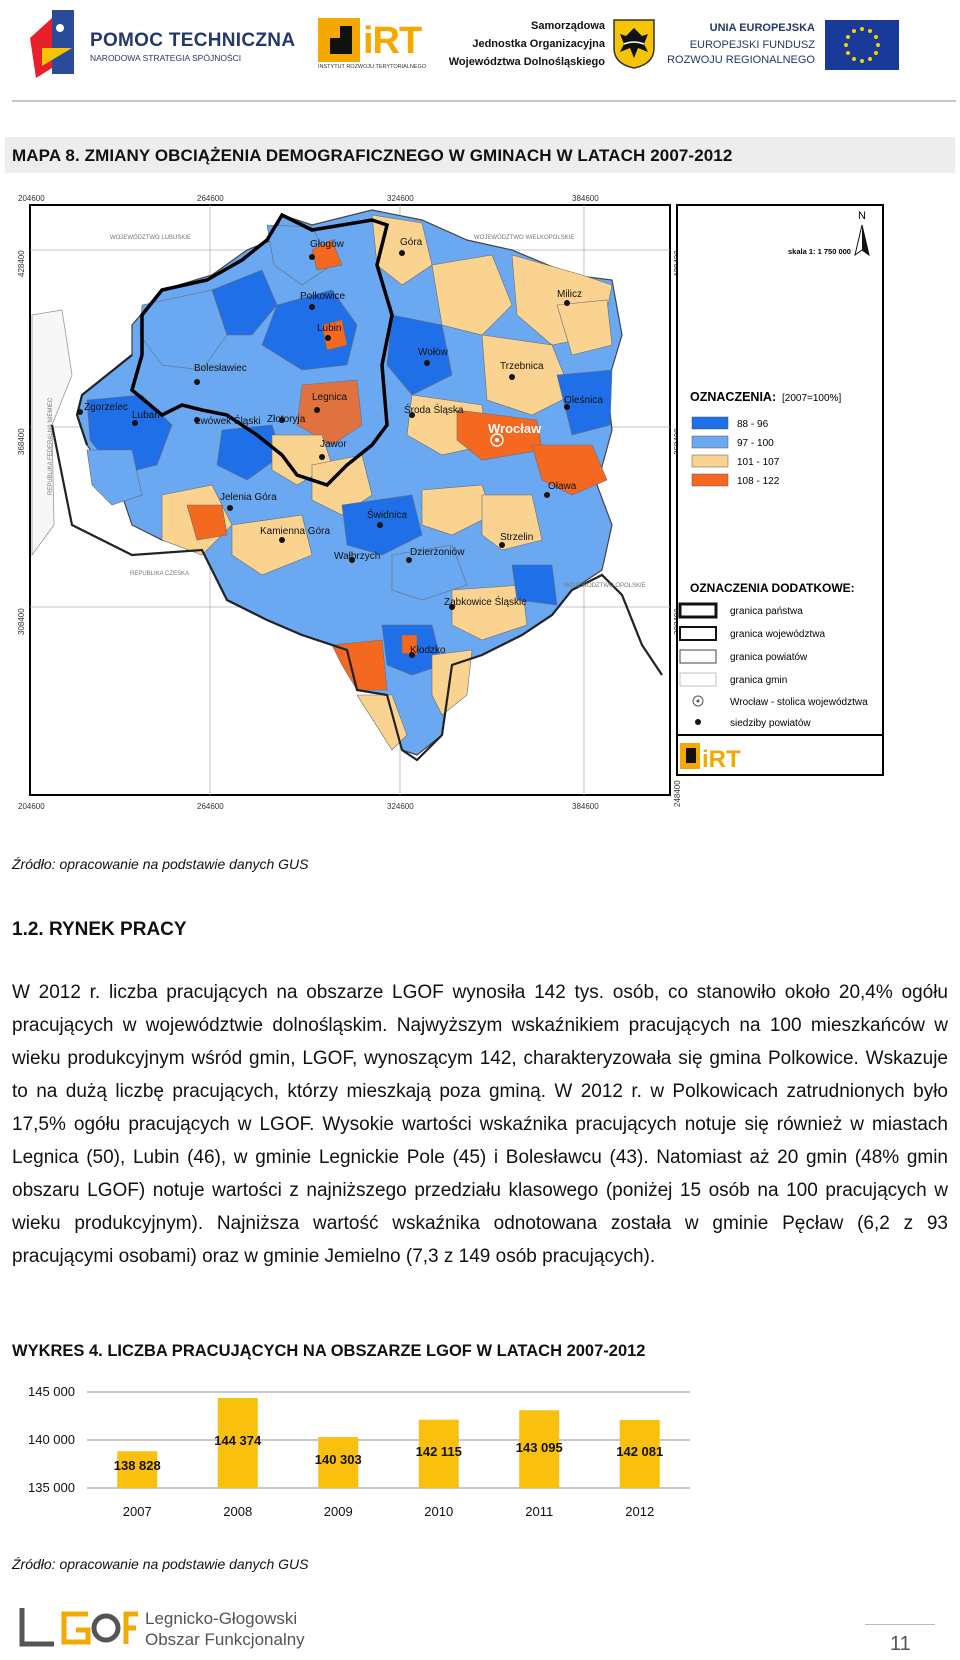 The width and height of the screenshot is (960, 1660). I want to click on header-divider, so click(484, 101).